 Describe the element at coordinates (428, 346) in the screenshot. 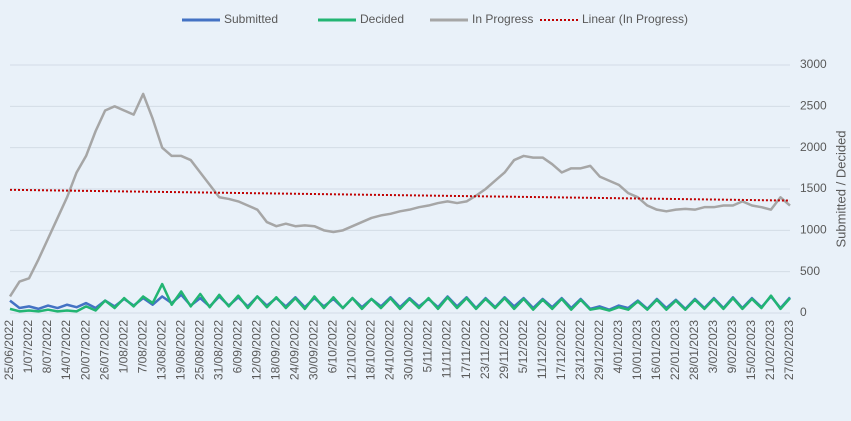

I see `x-tick-label: 5/11/2022` at that location.